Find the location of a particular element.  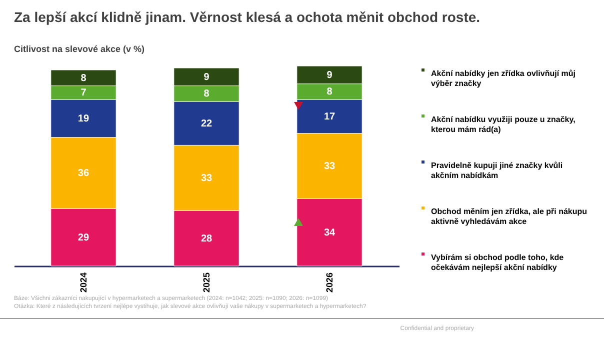

data-label: 7 is located at coordinates (83, 93).